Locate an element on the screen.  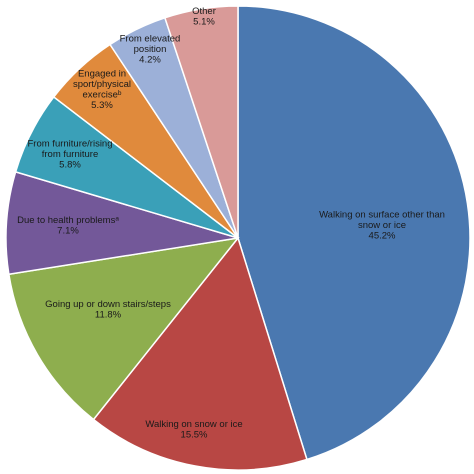
slice-category-label: exerciseᵇ is located at coordinates (102, 94).